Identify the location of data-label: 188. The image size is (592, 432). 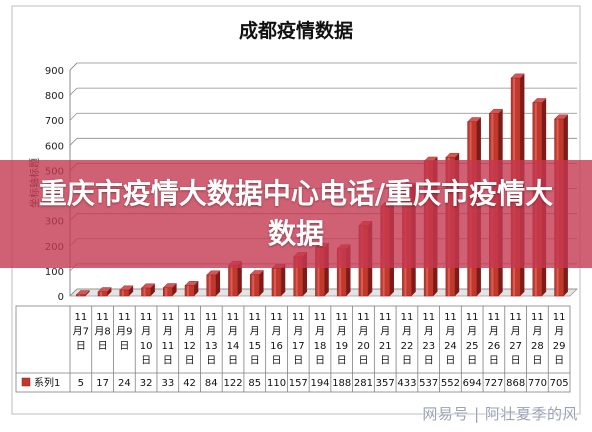
(341, 383).